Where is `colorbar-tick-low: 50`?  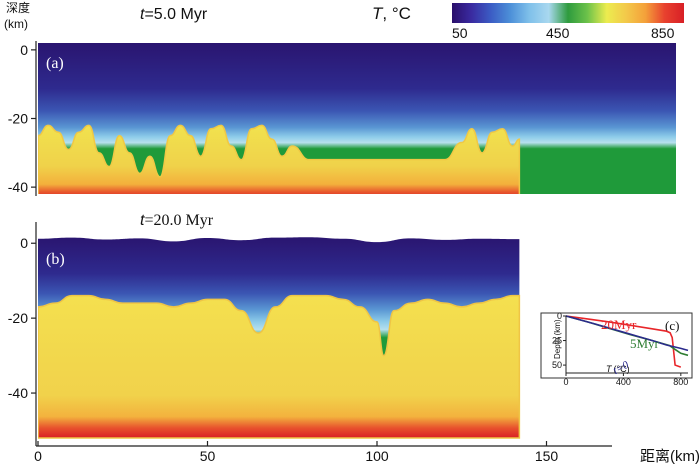
colorbar-tick-low: 50 is located at coordinates (460, 33).